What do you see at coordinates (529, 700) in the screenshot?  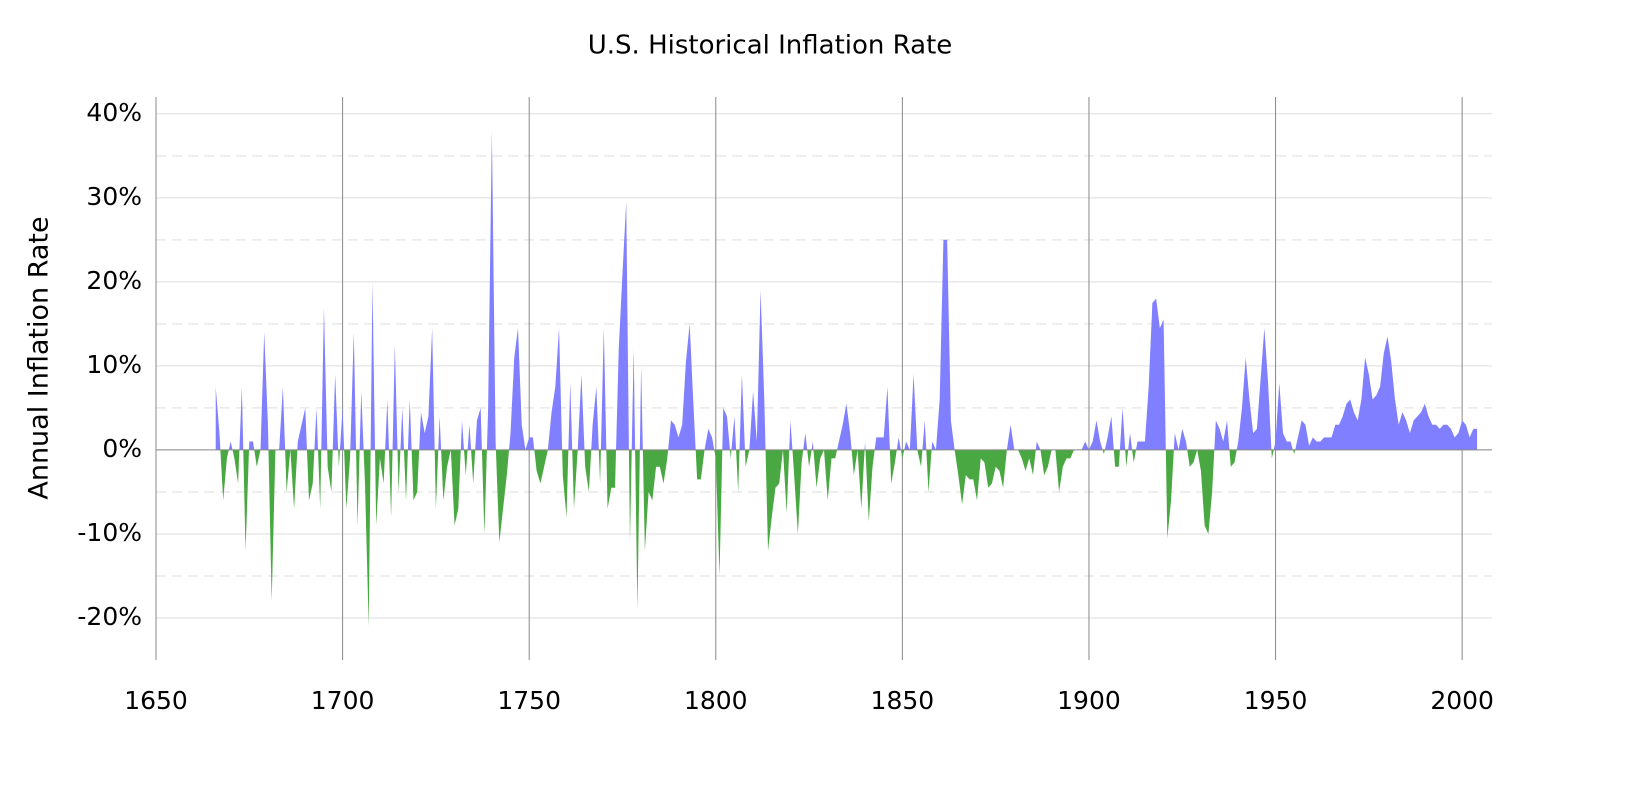 I see `x-tick-label: 1750` at bounding box center [529, 700].